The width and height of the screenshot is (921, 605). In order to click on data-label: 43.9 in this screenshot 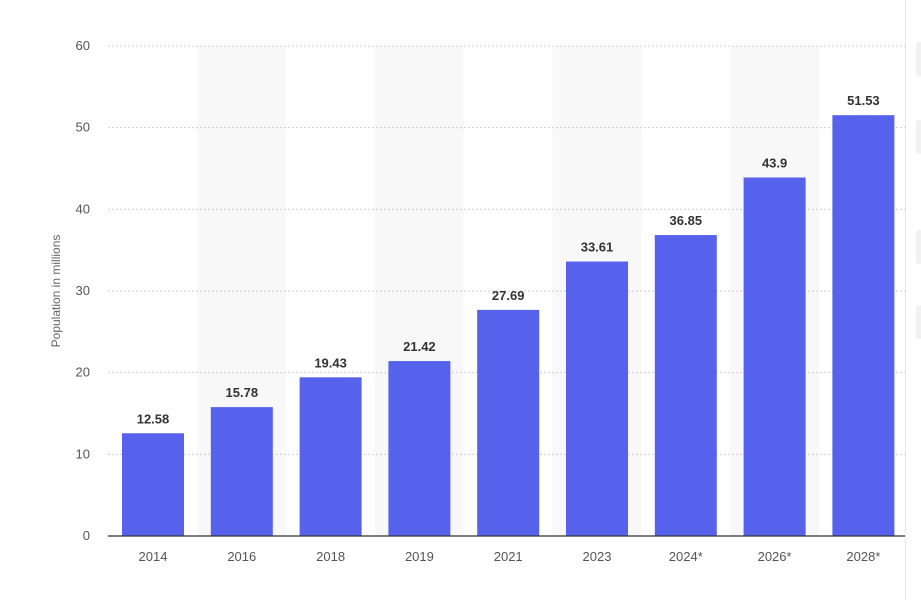, I will do `click(774, 162)`.